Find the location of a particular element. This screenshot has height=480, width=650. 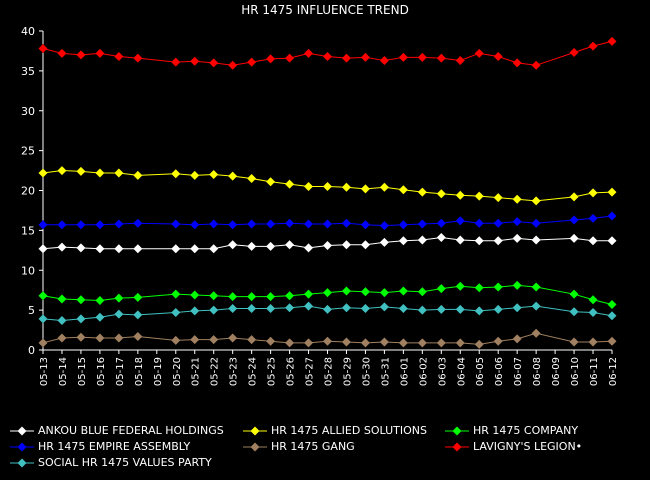

legend-item: HR 1475 COMPANY is located at coordinates (511, 430).